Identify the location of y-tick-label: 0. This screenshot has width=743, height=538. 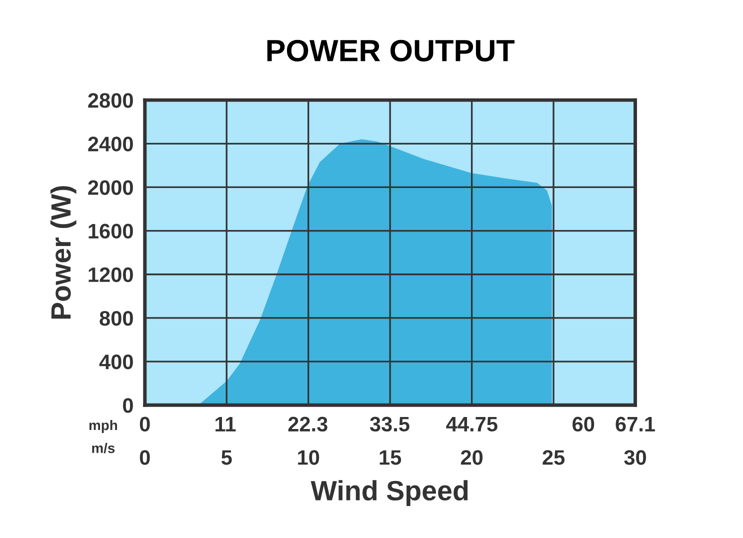
(128, 405).